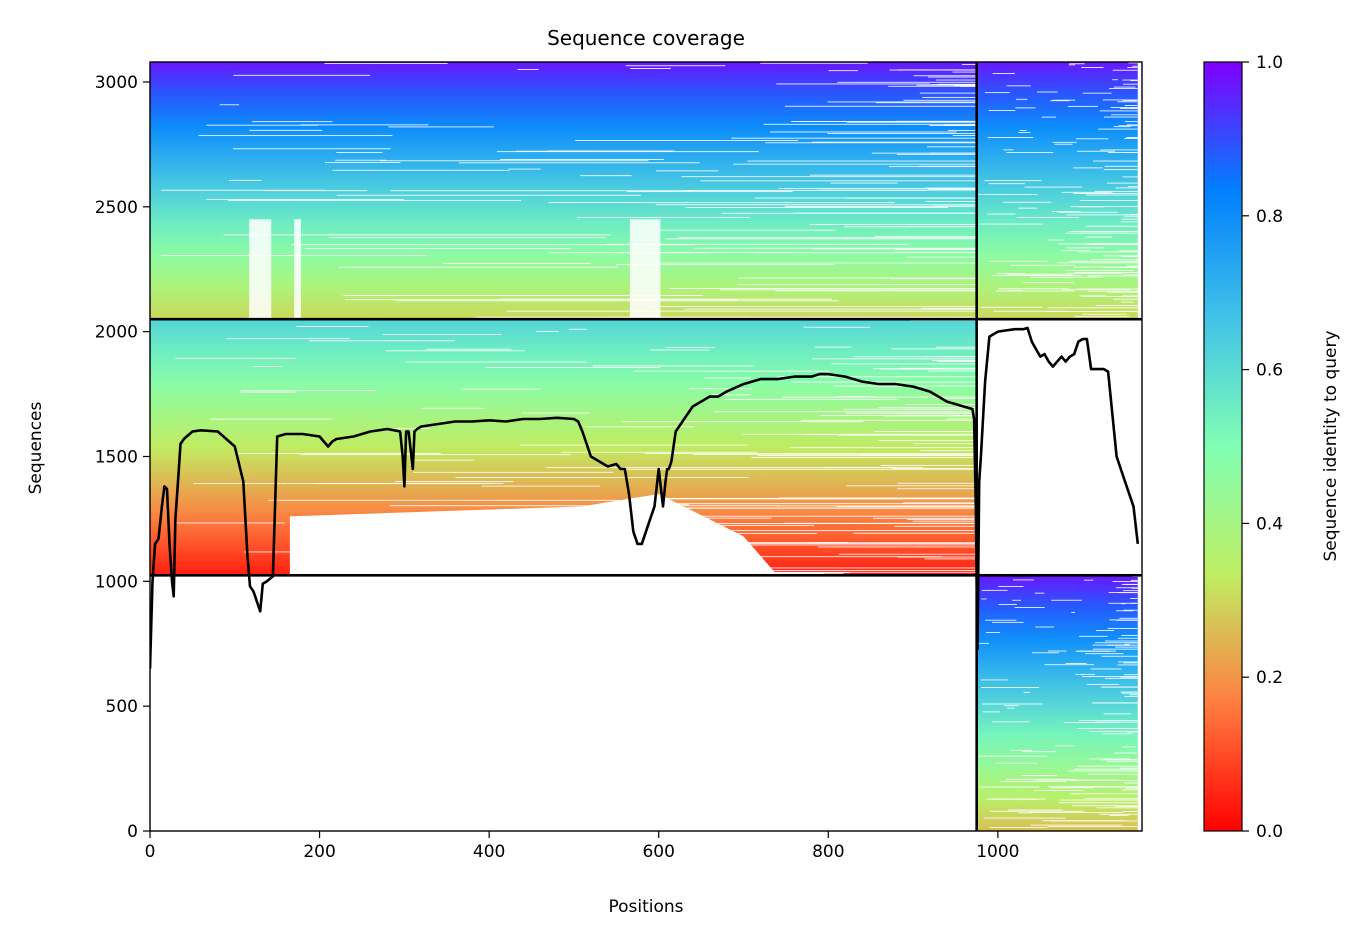  I want to click on gap-column, so click(260, 269).